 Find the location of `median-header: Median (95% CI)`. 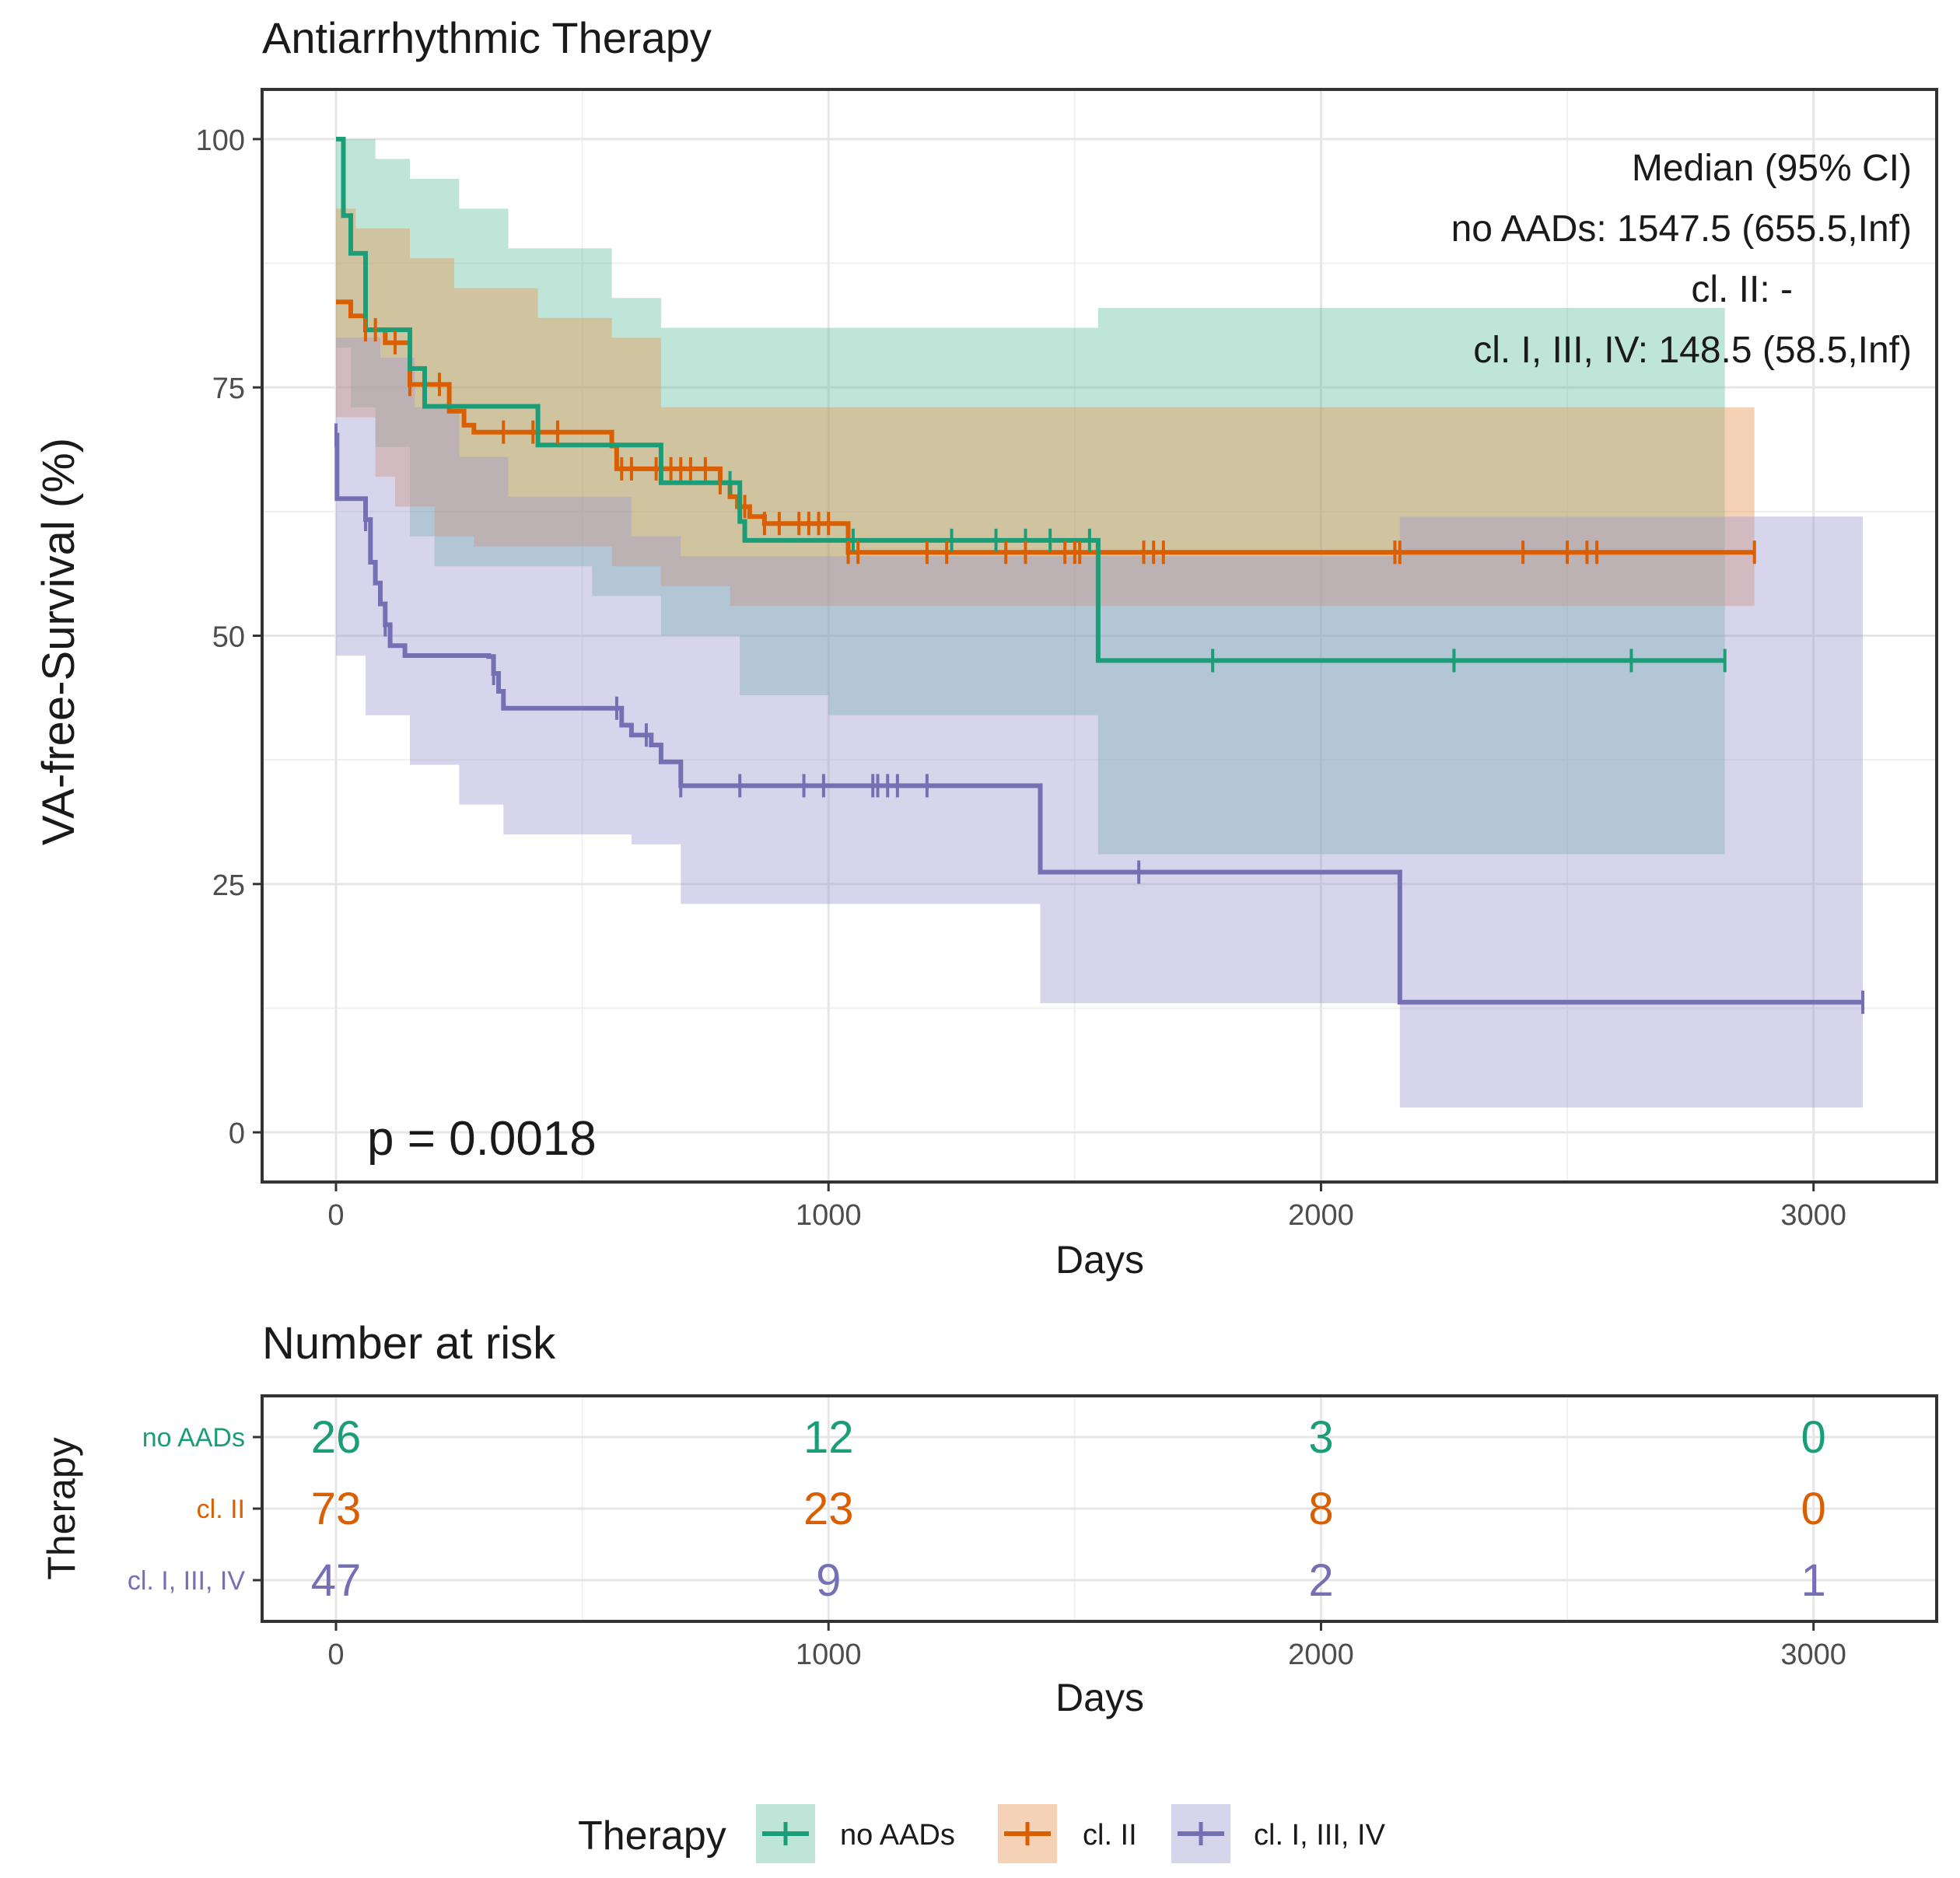

median-header: Median (95% CI) is located at coordinates (1772, 168).